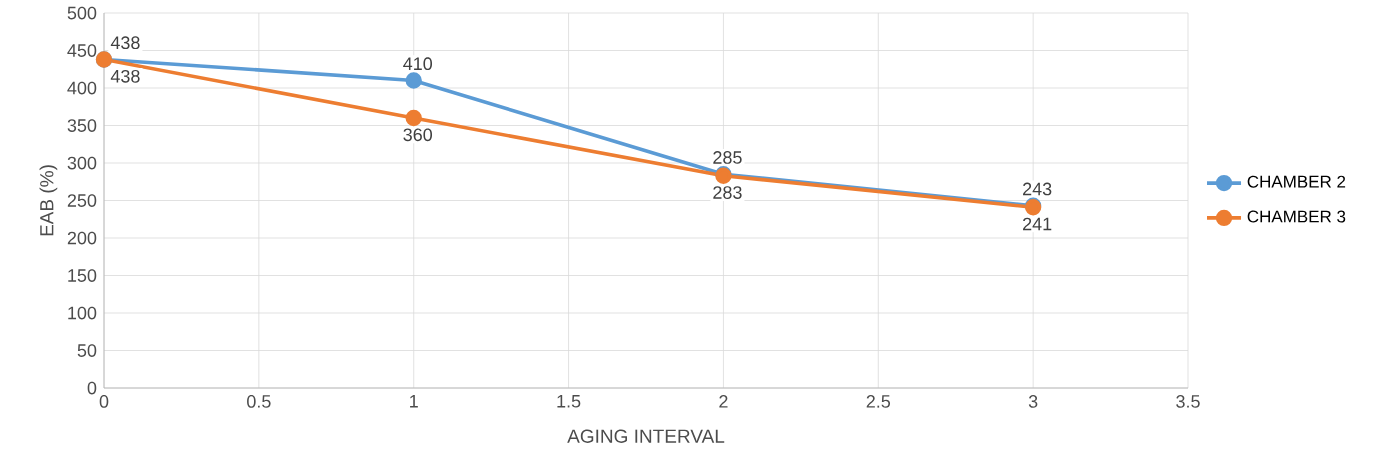  What do you see at coordinates (414, 401) in the screenshot?
I see `x-tick-label: 1` at bounding box center [414, 401].